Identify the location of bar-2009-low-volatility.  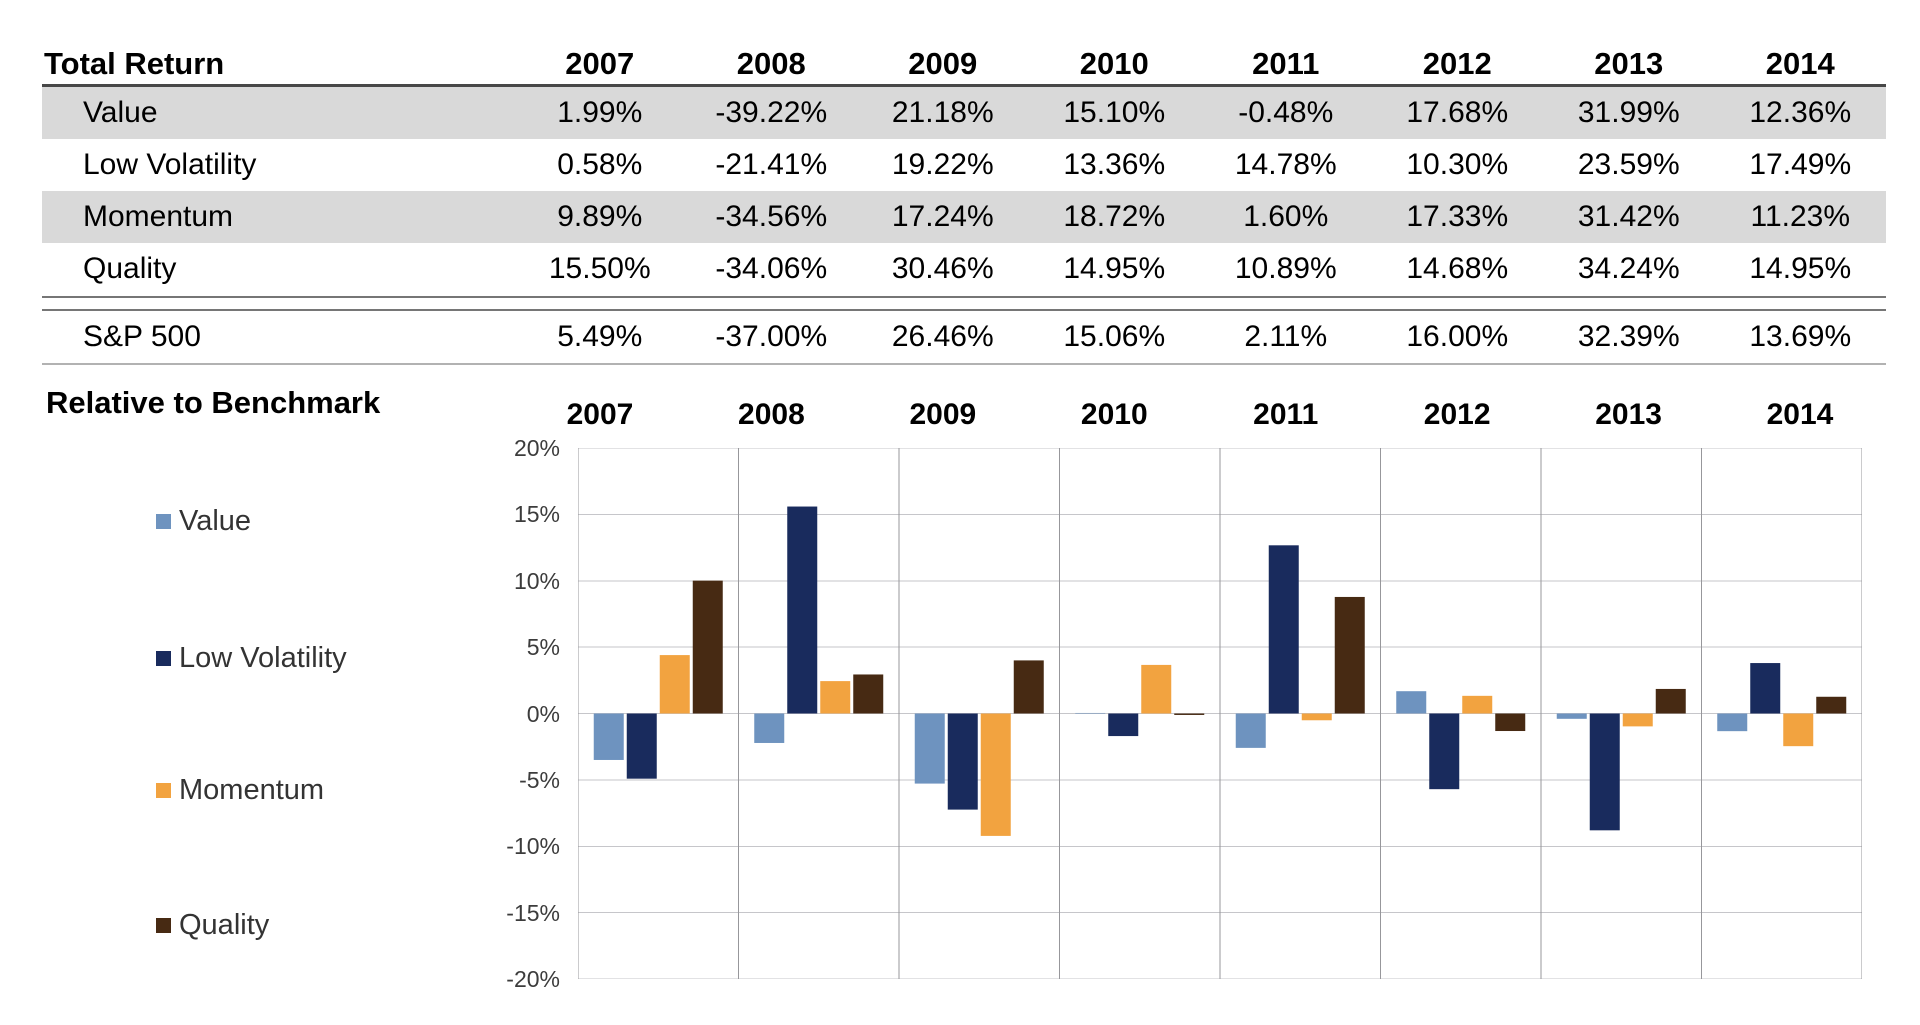
(962, 761).